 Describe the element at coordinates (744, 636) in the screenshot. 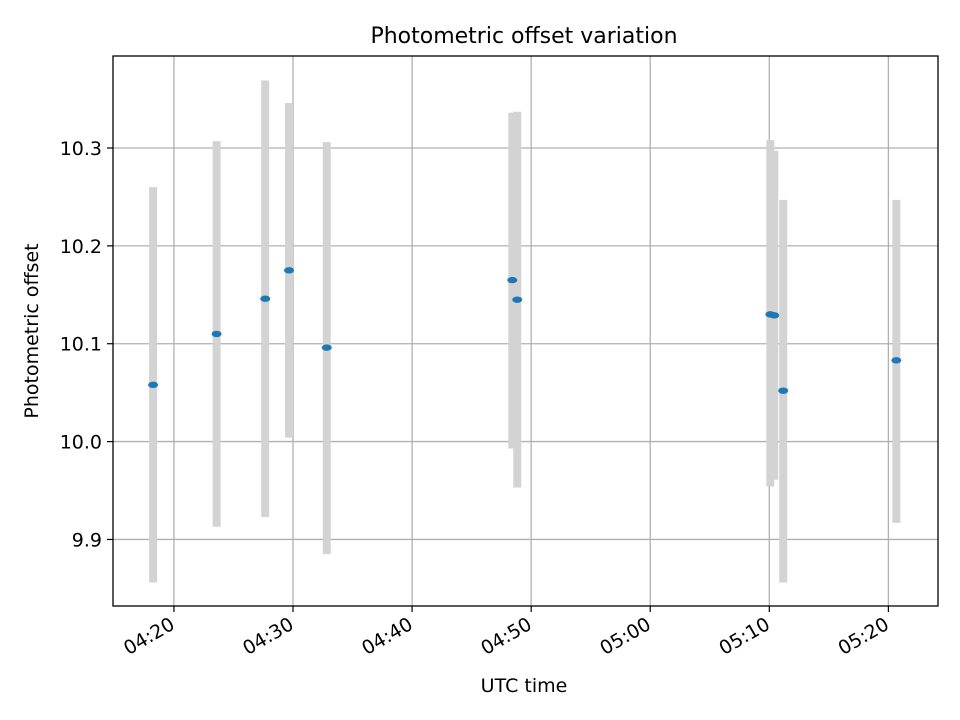

I see `x-tick-label: 05:10` at that location.